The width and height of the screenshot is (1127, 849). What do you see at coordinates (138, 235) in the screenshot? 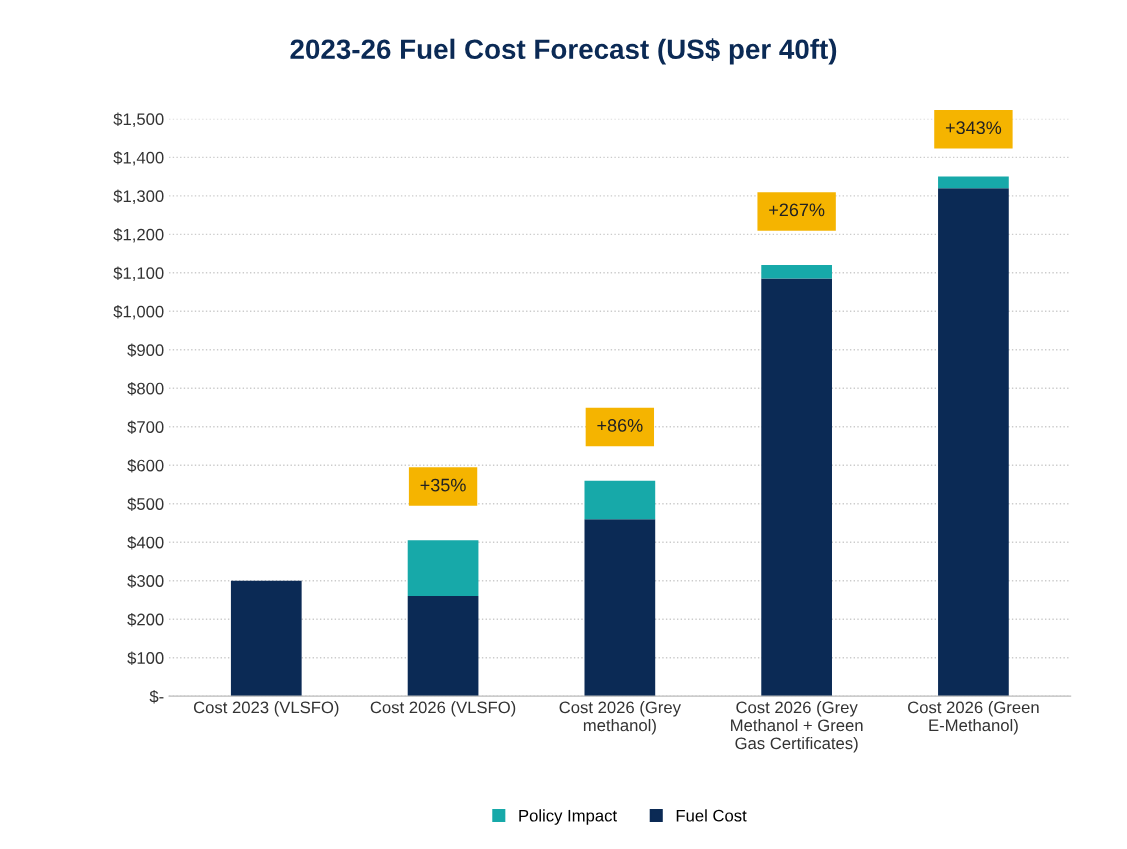
I see `y-tick-label: $1,200` at bounding box center [138, 235].